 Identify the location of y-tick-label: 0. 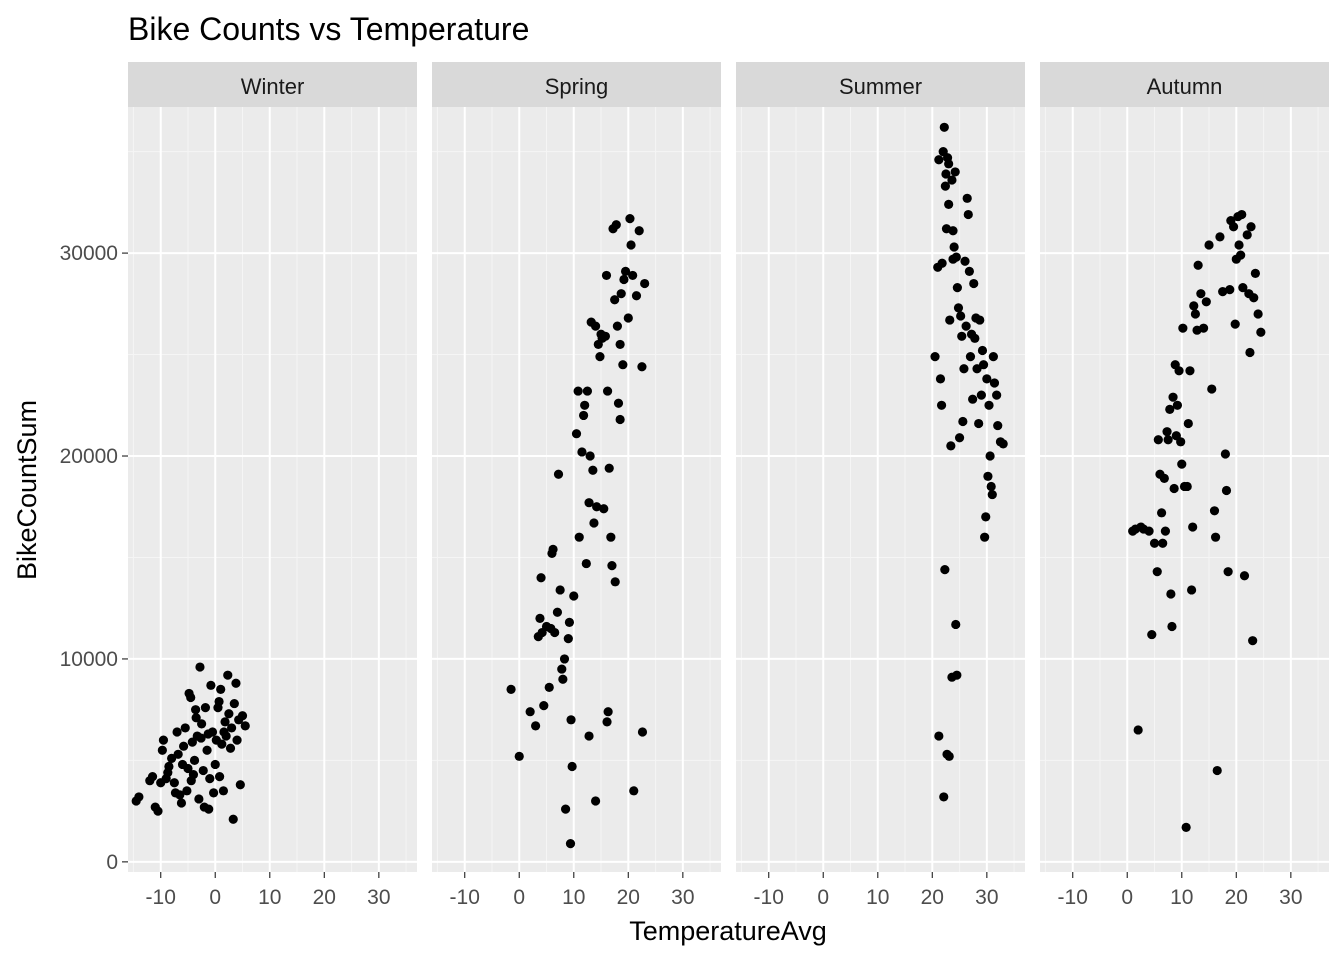
(112, 862).